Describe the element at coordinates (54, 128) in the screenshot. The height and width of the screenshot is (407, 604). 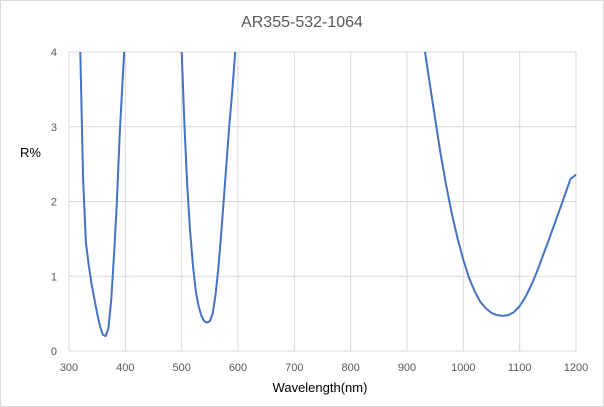
I see `y-tick-label: 3` at that location.